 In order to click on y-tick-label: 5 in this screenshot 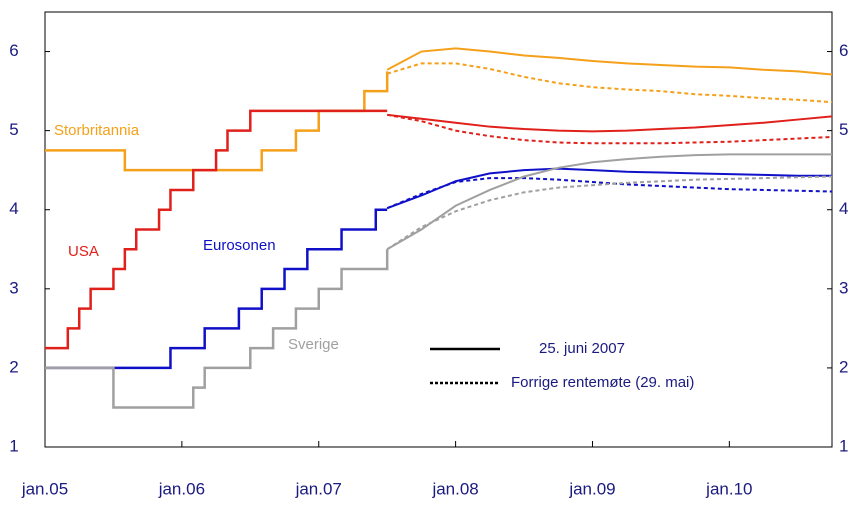, I will do `click(13, 129)`.